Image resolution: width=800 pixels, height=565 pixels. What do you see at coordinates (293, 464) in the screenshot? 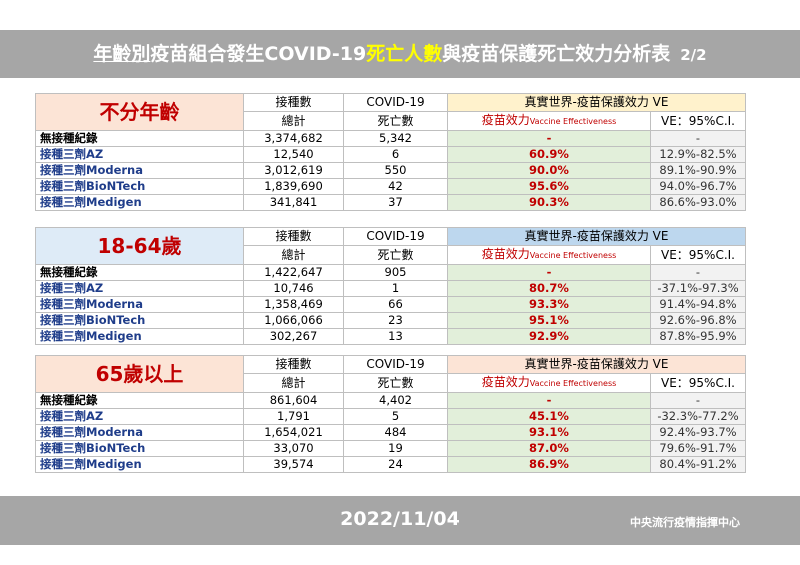
I see `cell: 39,574` at bounding box center [293, 464].